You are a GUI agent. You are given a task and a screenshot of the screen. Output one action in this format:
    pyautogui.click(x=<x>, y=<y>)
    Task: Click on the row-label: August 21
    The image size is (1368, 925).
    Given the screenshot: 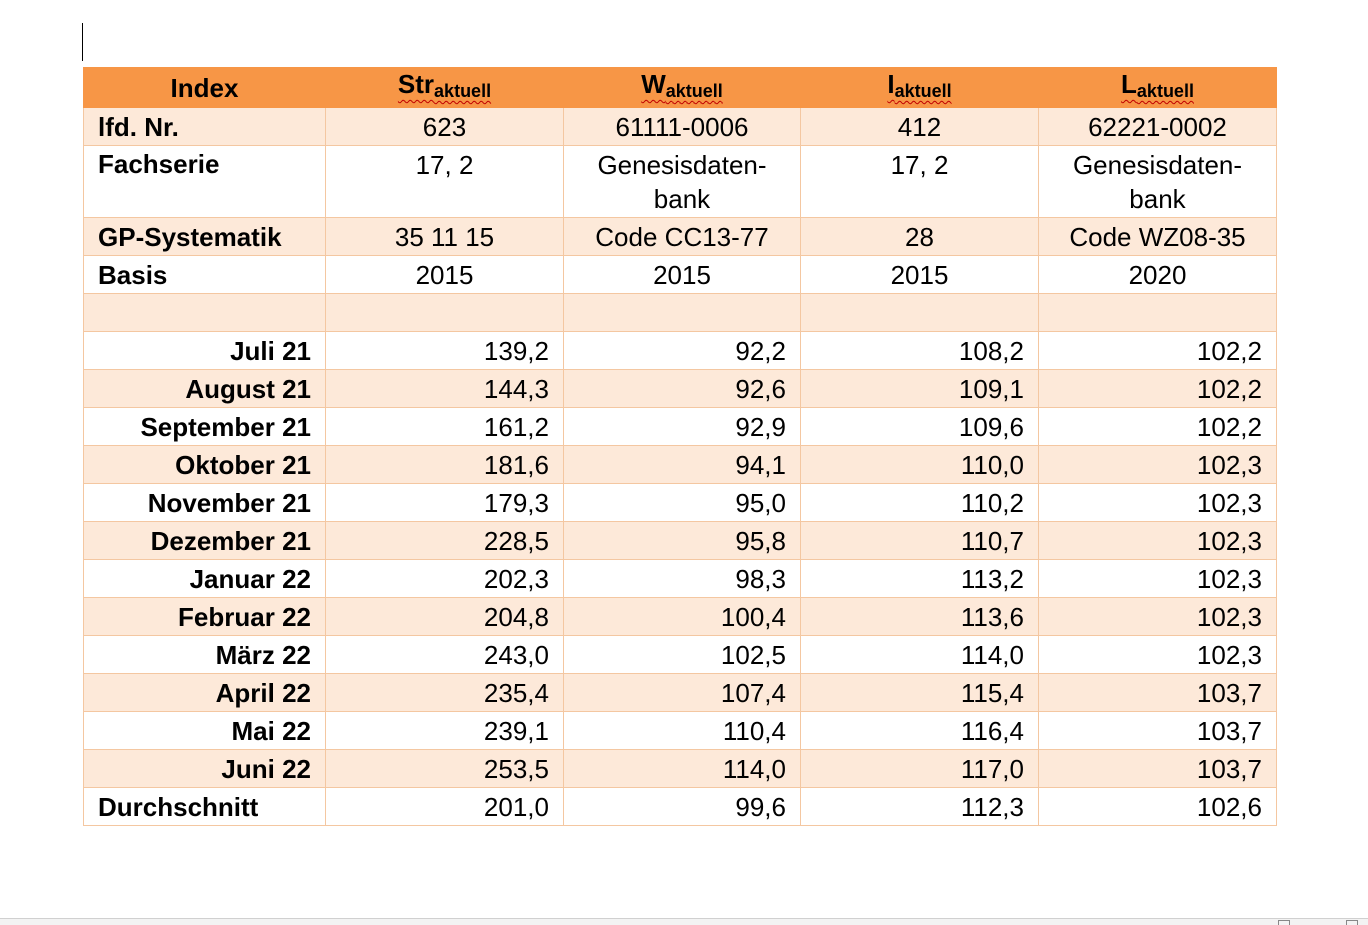 What is the action you would take?
    pyautogui.click(x=204, y=388)
    